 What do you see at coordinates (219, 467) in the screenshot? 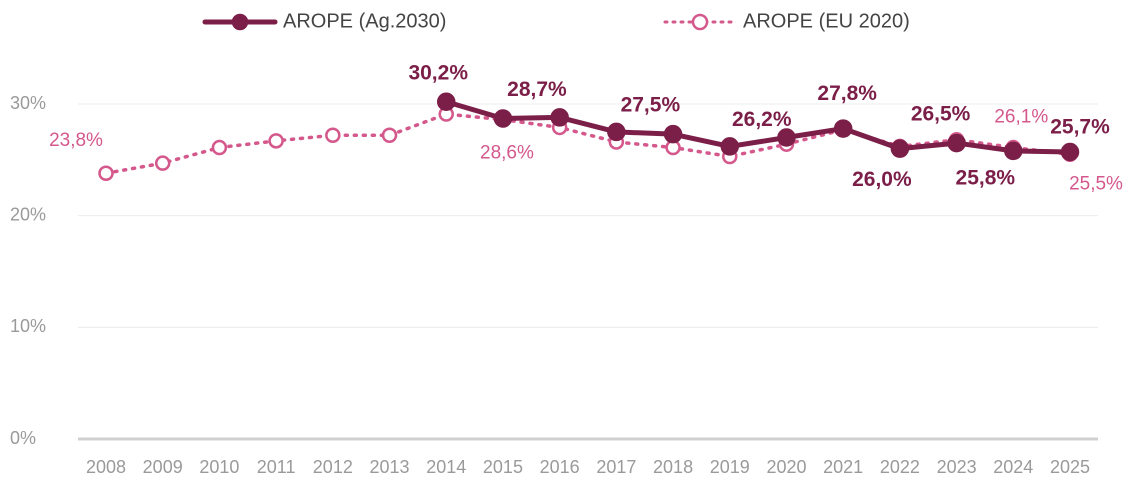
I see `x-tick-label: 2010` at bounding box center [219, 467].